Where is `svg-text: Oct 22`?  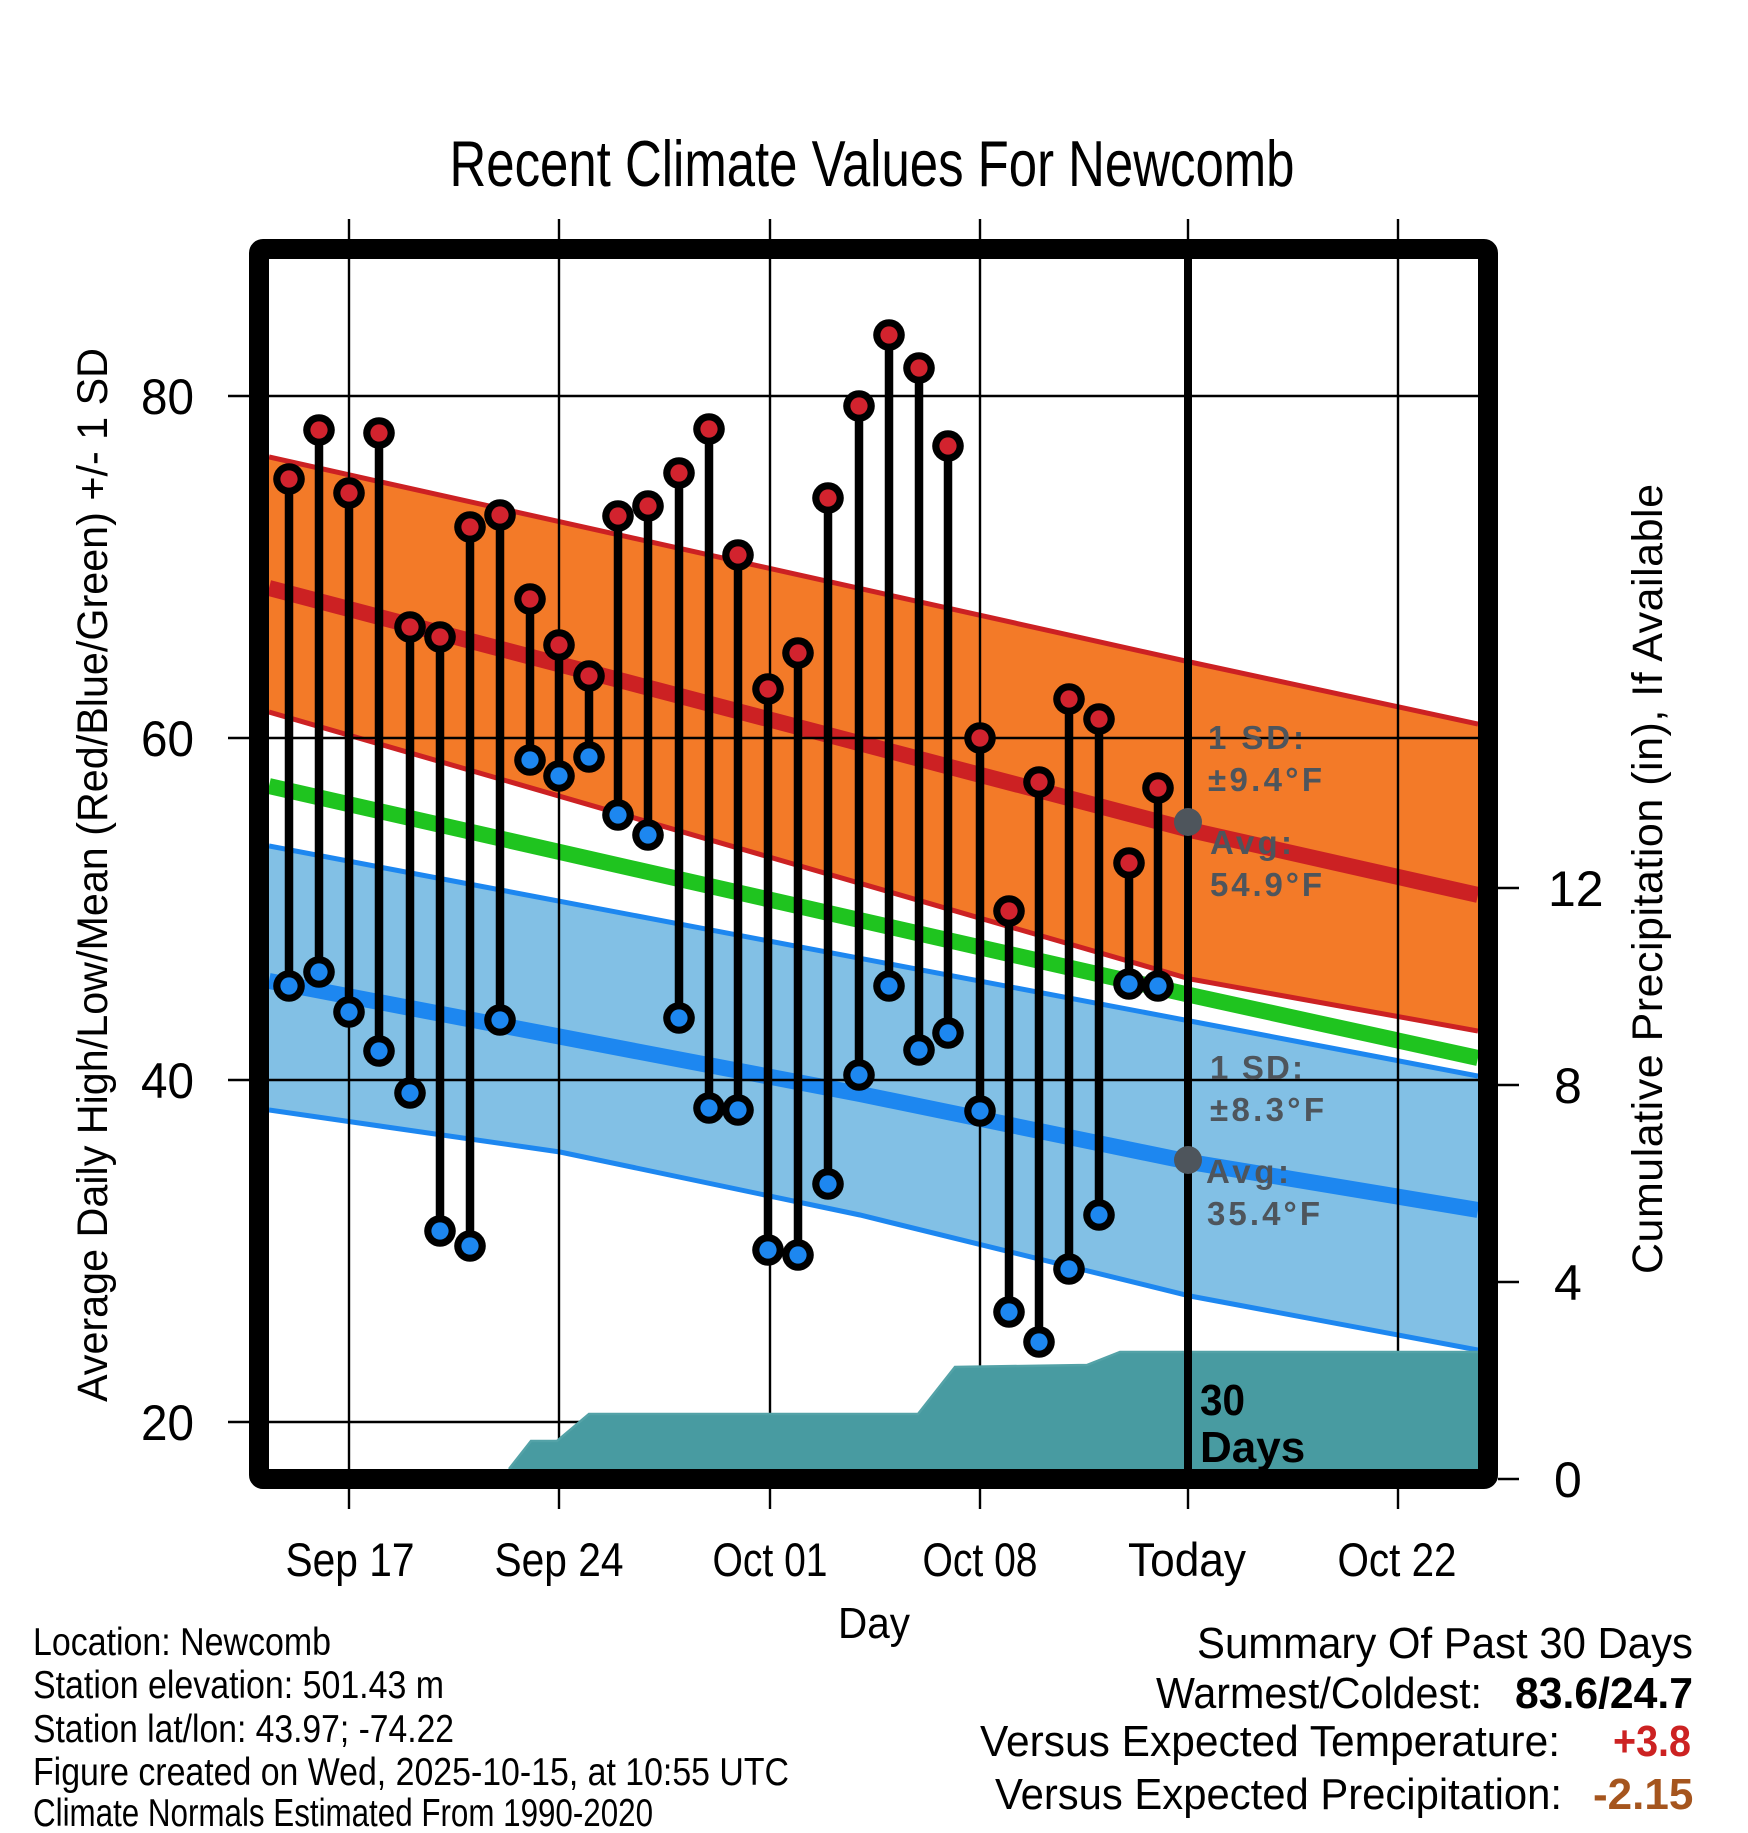
svg-text: Oct 22 is located at coordinates (1397, 1559).